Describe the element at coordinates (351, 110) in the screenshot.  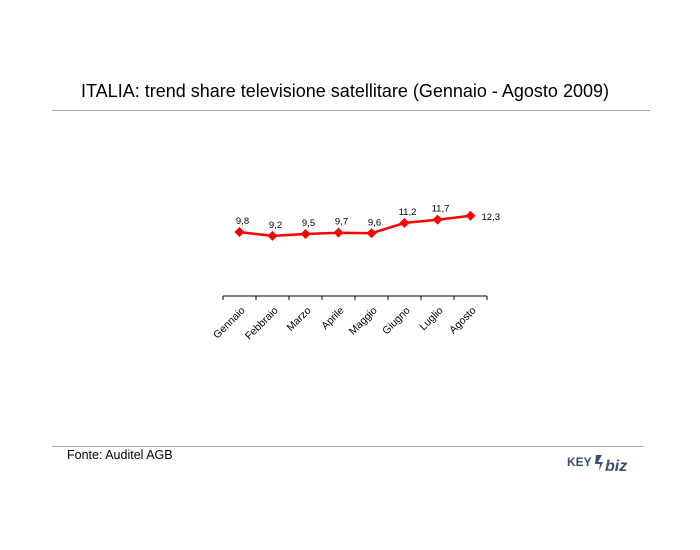
I see `title-divider` at that location.